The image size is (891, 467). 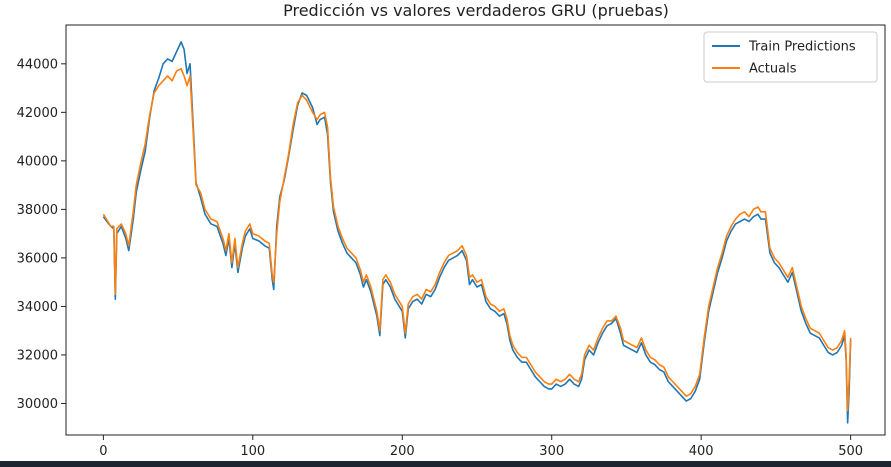 What do you see at coordinates (481, 447) in the screenshot?
I see `x-axis: 0 100 200 300 400 500` at bounding box center [481, 447].